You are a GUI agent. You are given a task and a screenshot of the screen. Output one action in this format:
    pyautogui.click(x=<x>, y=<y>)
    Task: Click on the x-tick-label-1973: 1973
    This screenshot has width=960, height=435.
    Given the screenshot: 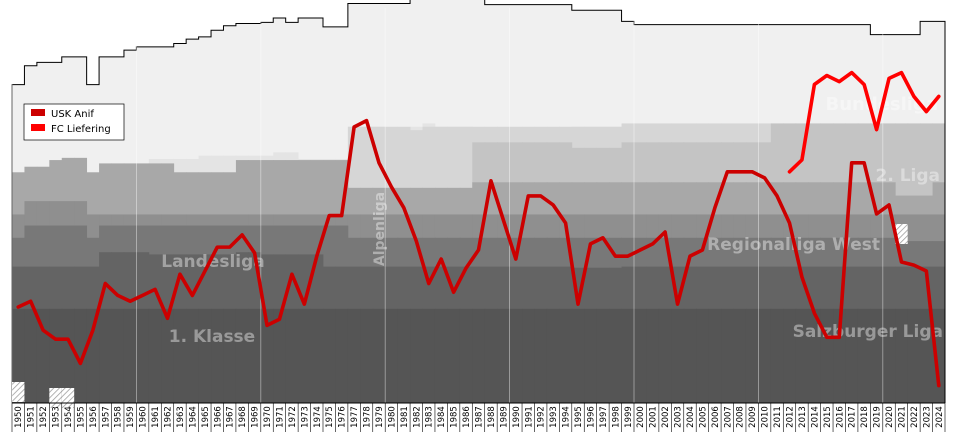 What is the action you would take?
    pyautogui.click(x=305, y=417)
    